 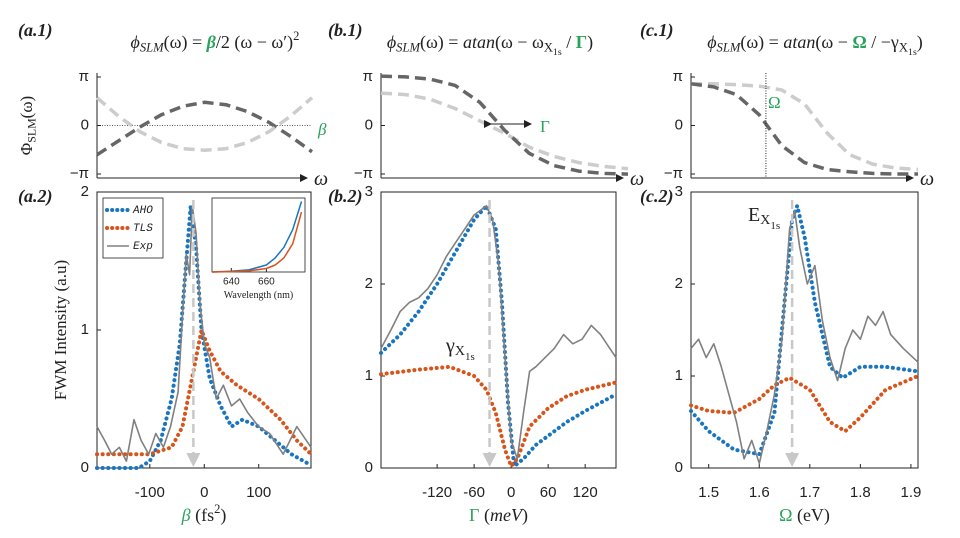 I want to click on panel-label: (c.1), so click(x=656, y=30).